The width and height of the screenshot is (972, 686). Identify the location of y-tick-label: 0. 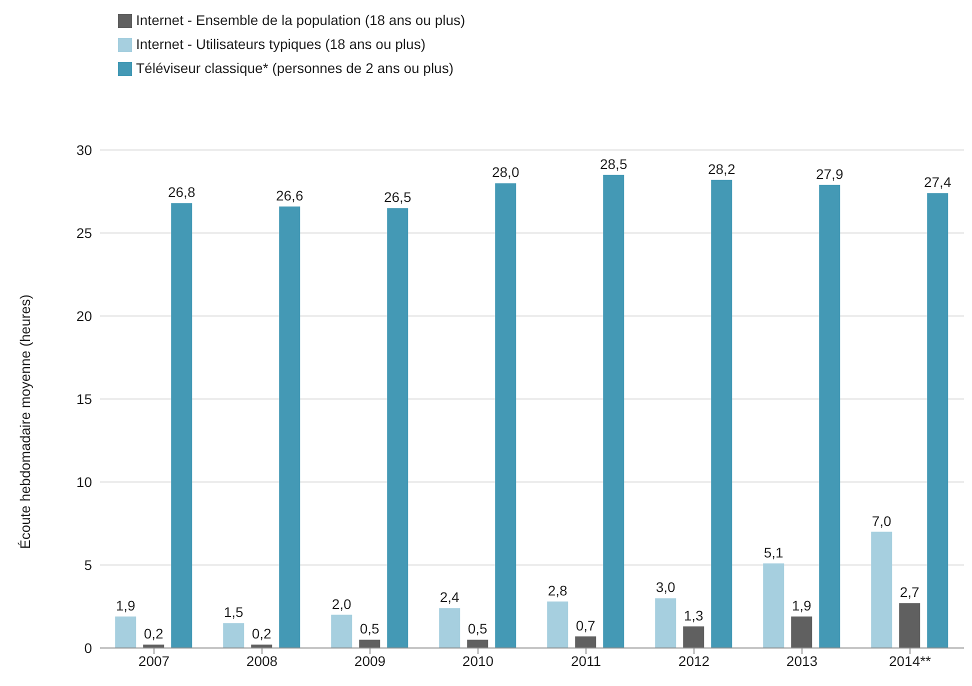
(88, 648).